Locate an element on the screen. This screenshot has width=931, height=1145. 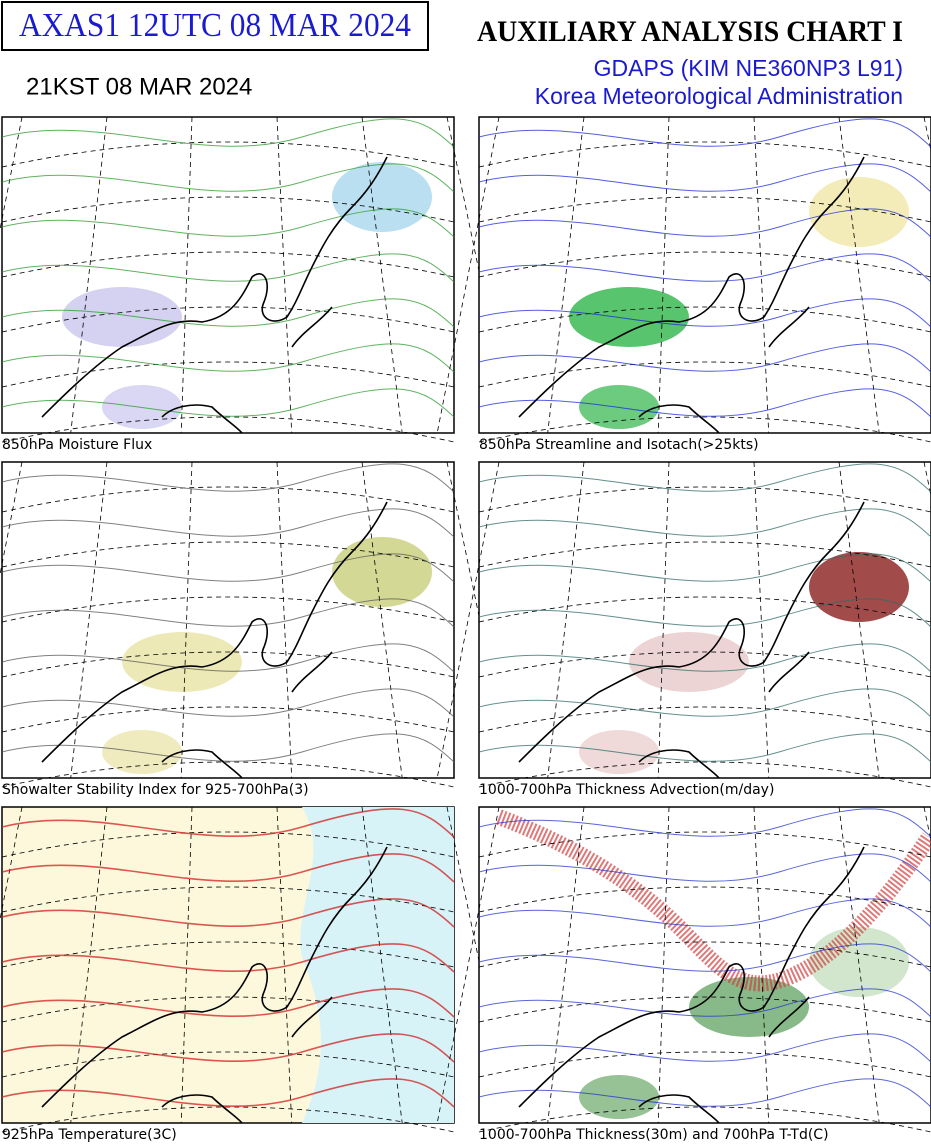
panel-caption: 850hPa Streamline and Isotach(>25kts) is located at coordinates (619, 445).